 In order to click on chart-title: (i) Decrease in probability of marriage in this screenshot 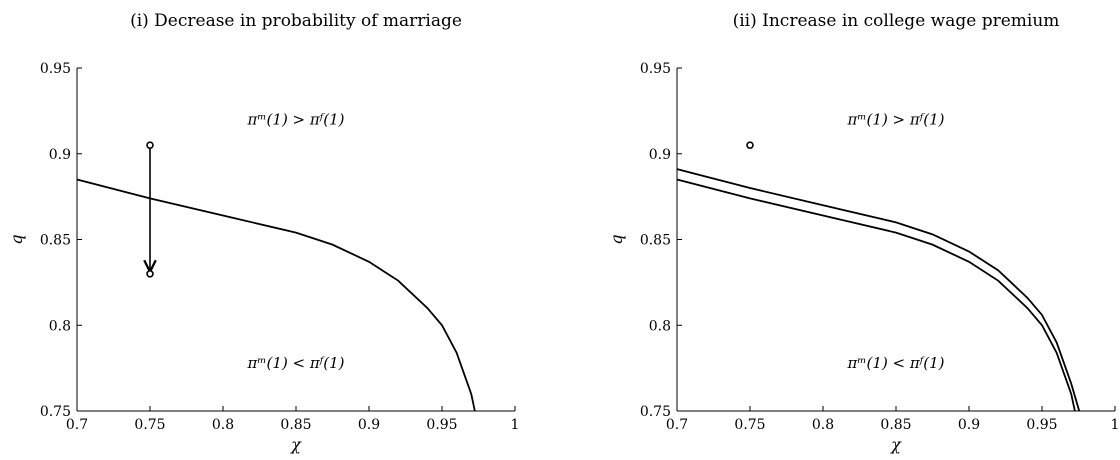, I will do `click(296, 21)`.